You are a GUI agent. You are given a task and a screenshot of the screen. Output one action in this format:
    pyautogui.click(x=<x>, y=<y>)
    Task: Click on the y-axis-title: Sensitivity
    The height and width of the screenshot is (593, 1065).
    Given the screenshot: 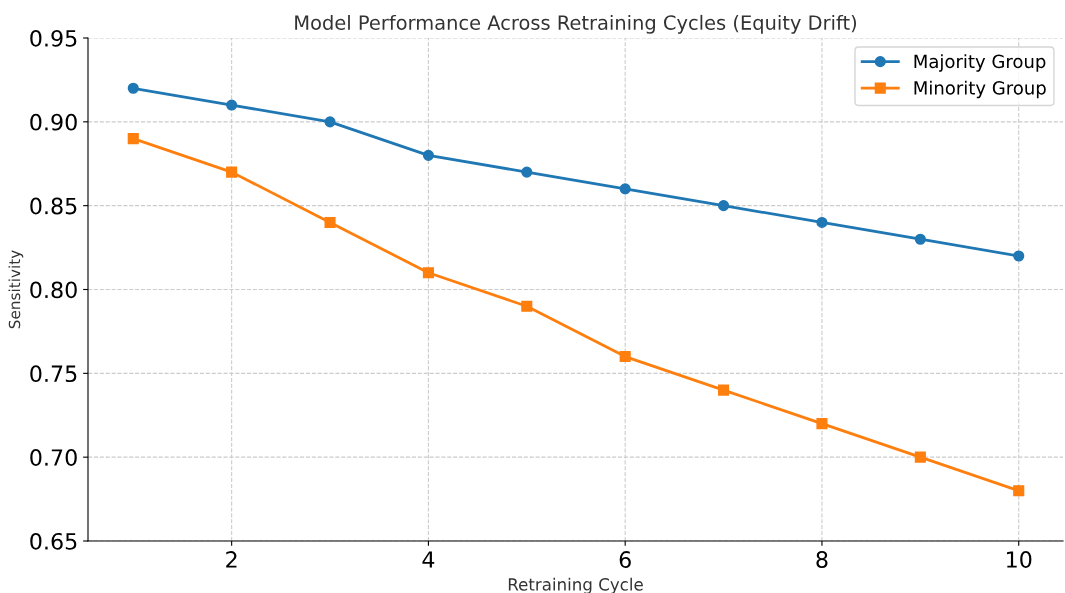 What is the action you would take?
    pyautogui.click(x=16, y=289)
    